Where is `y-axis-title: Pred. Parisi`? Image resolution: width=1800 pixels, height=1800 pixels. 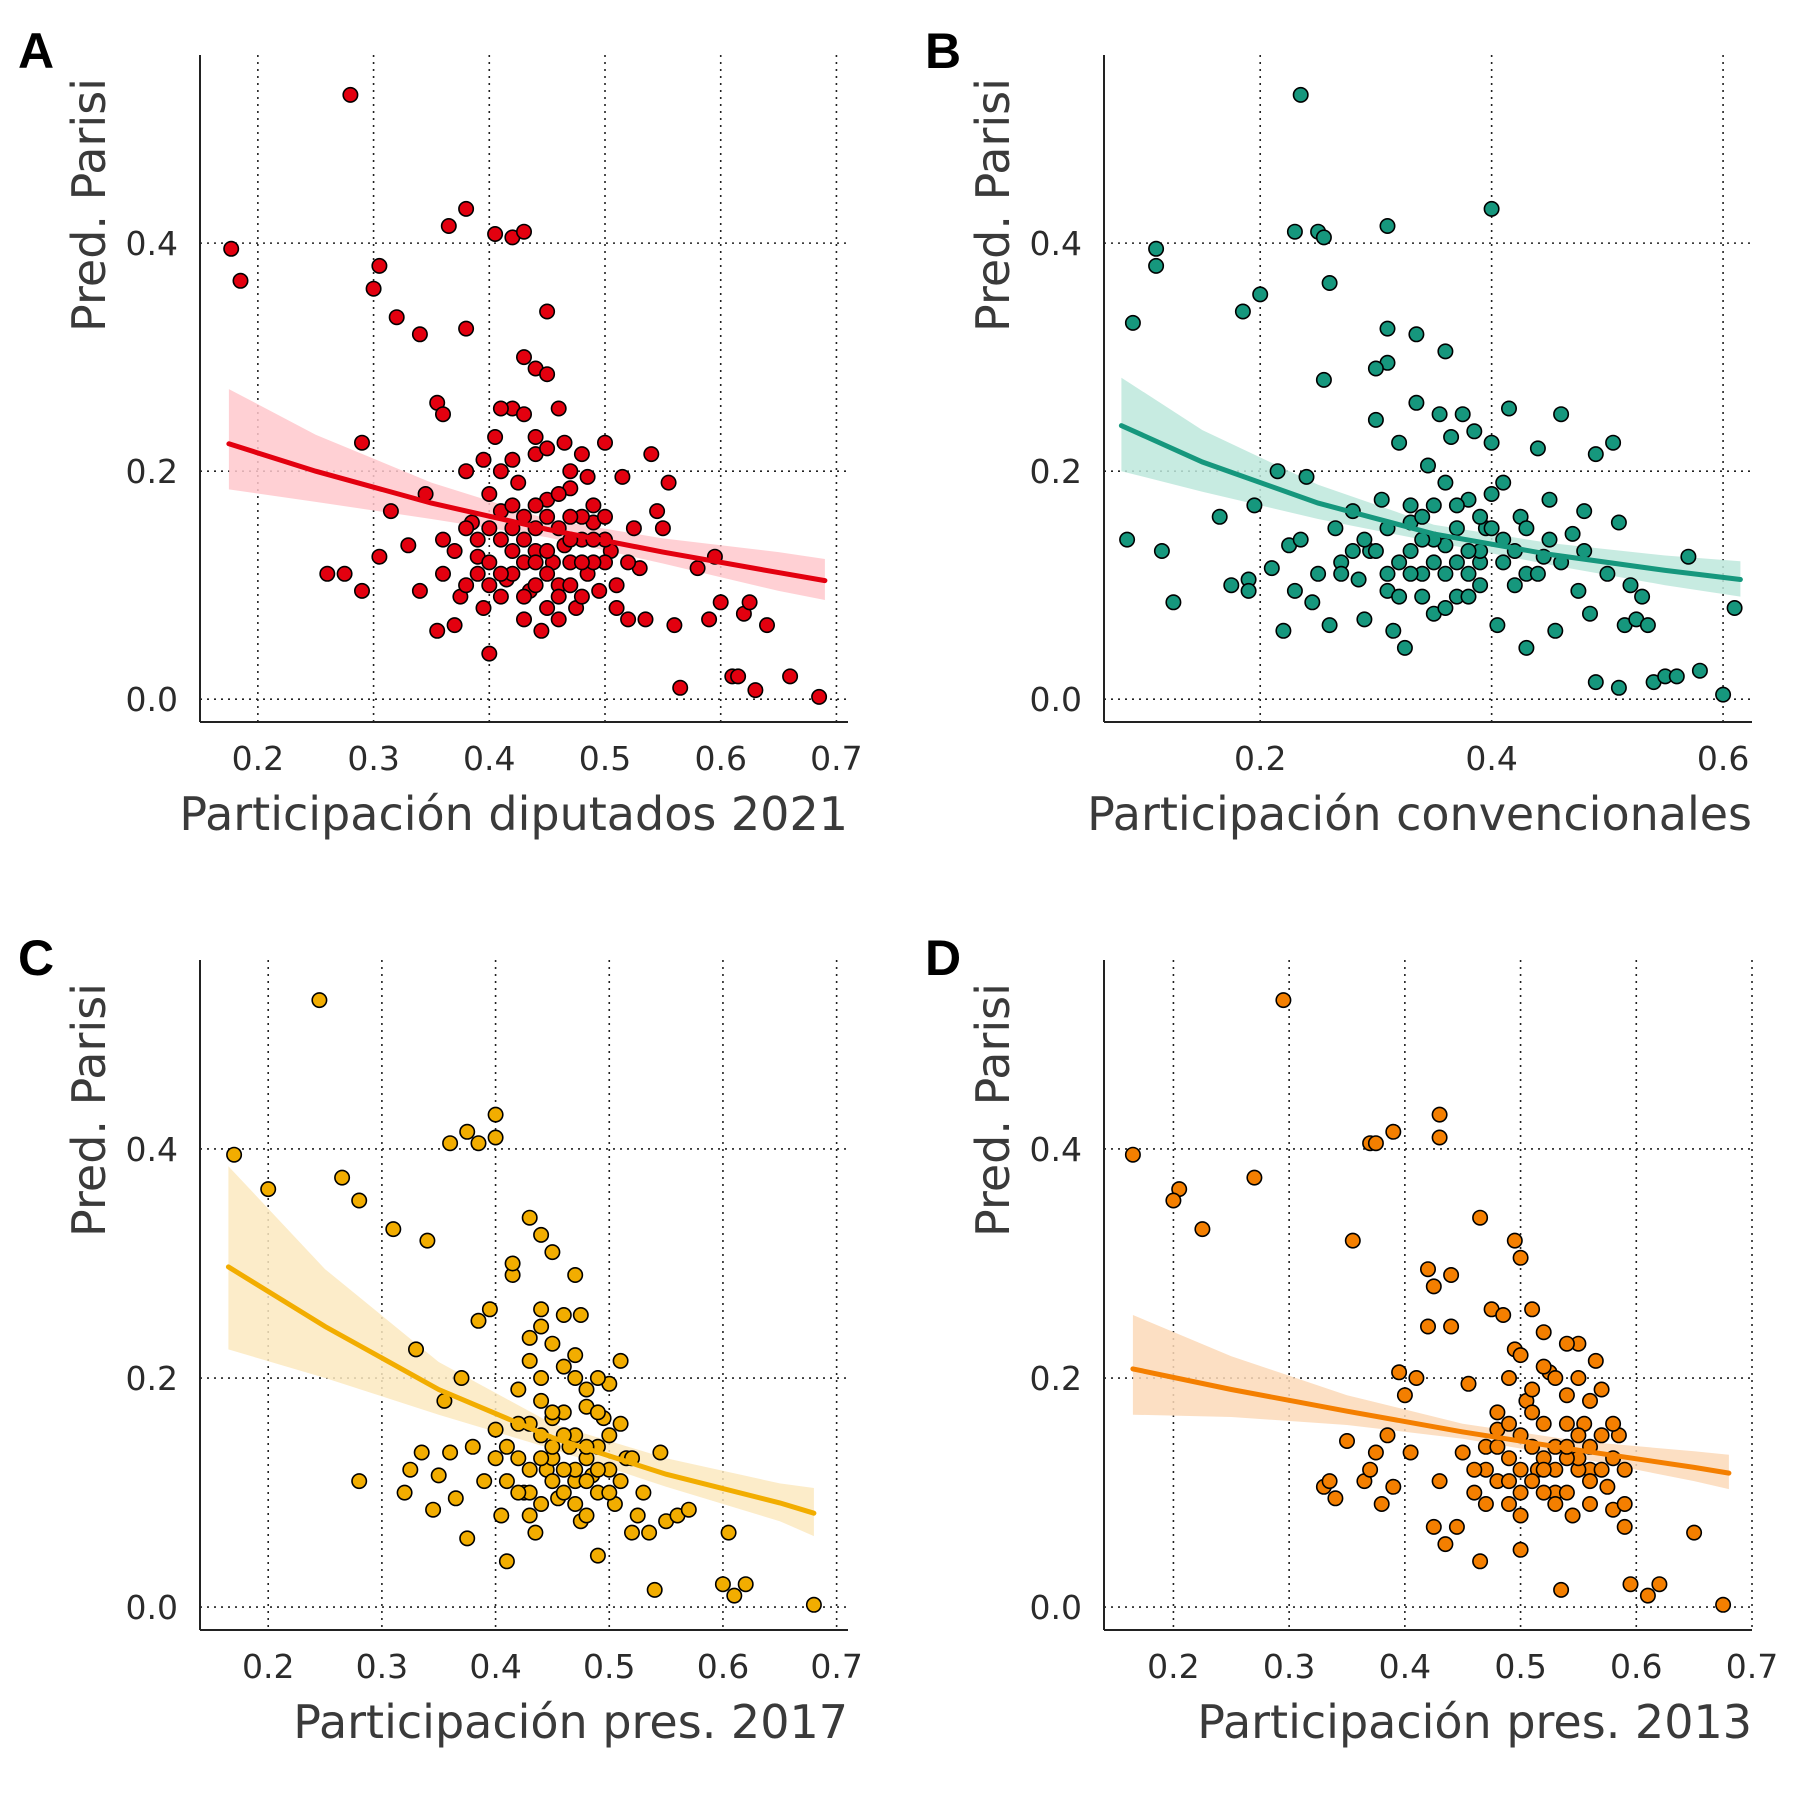
y-axis-title: Pred. Parisi is located at coordinates (993, 1110).